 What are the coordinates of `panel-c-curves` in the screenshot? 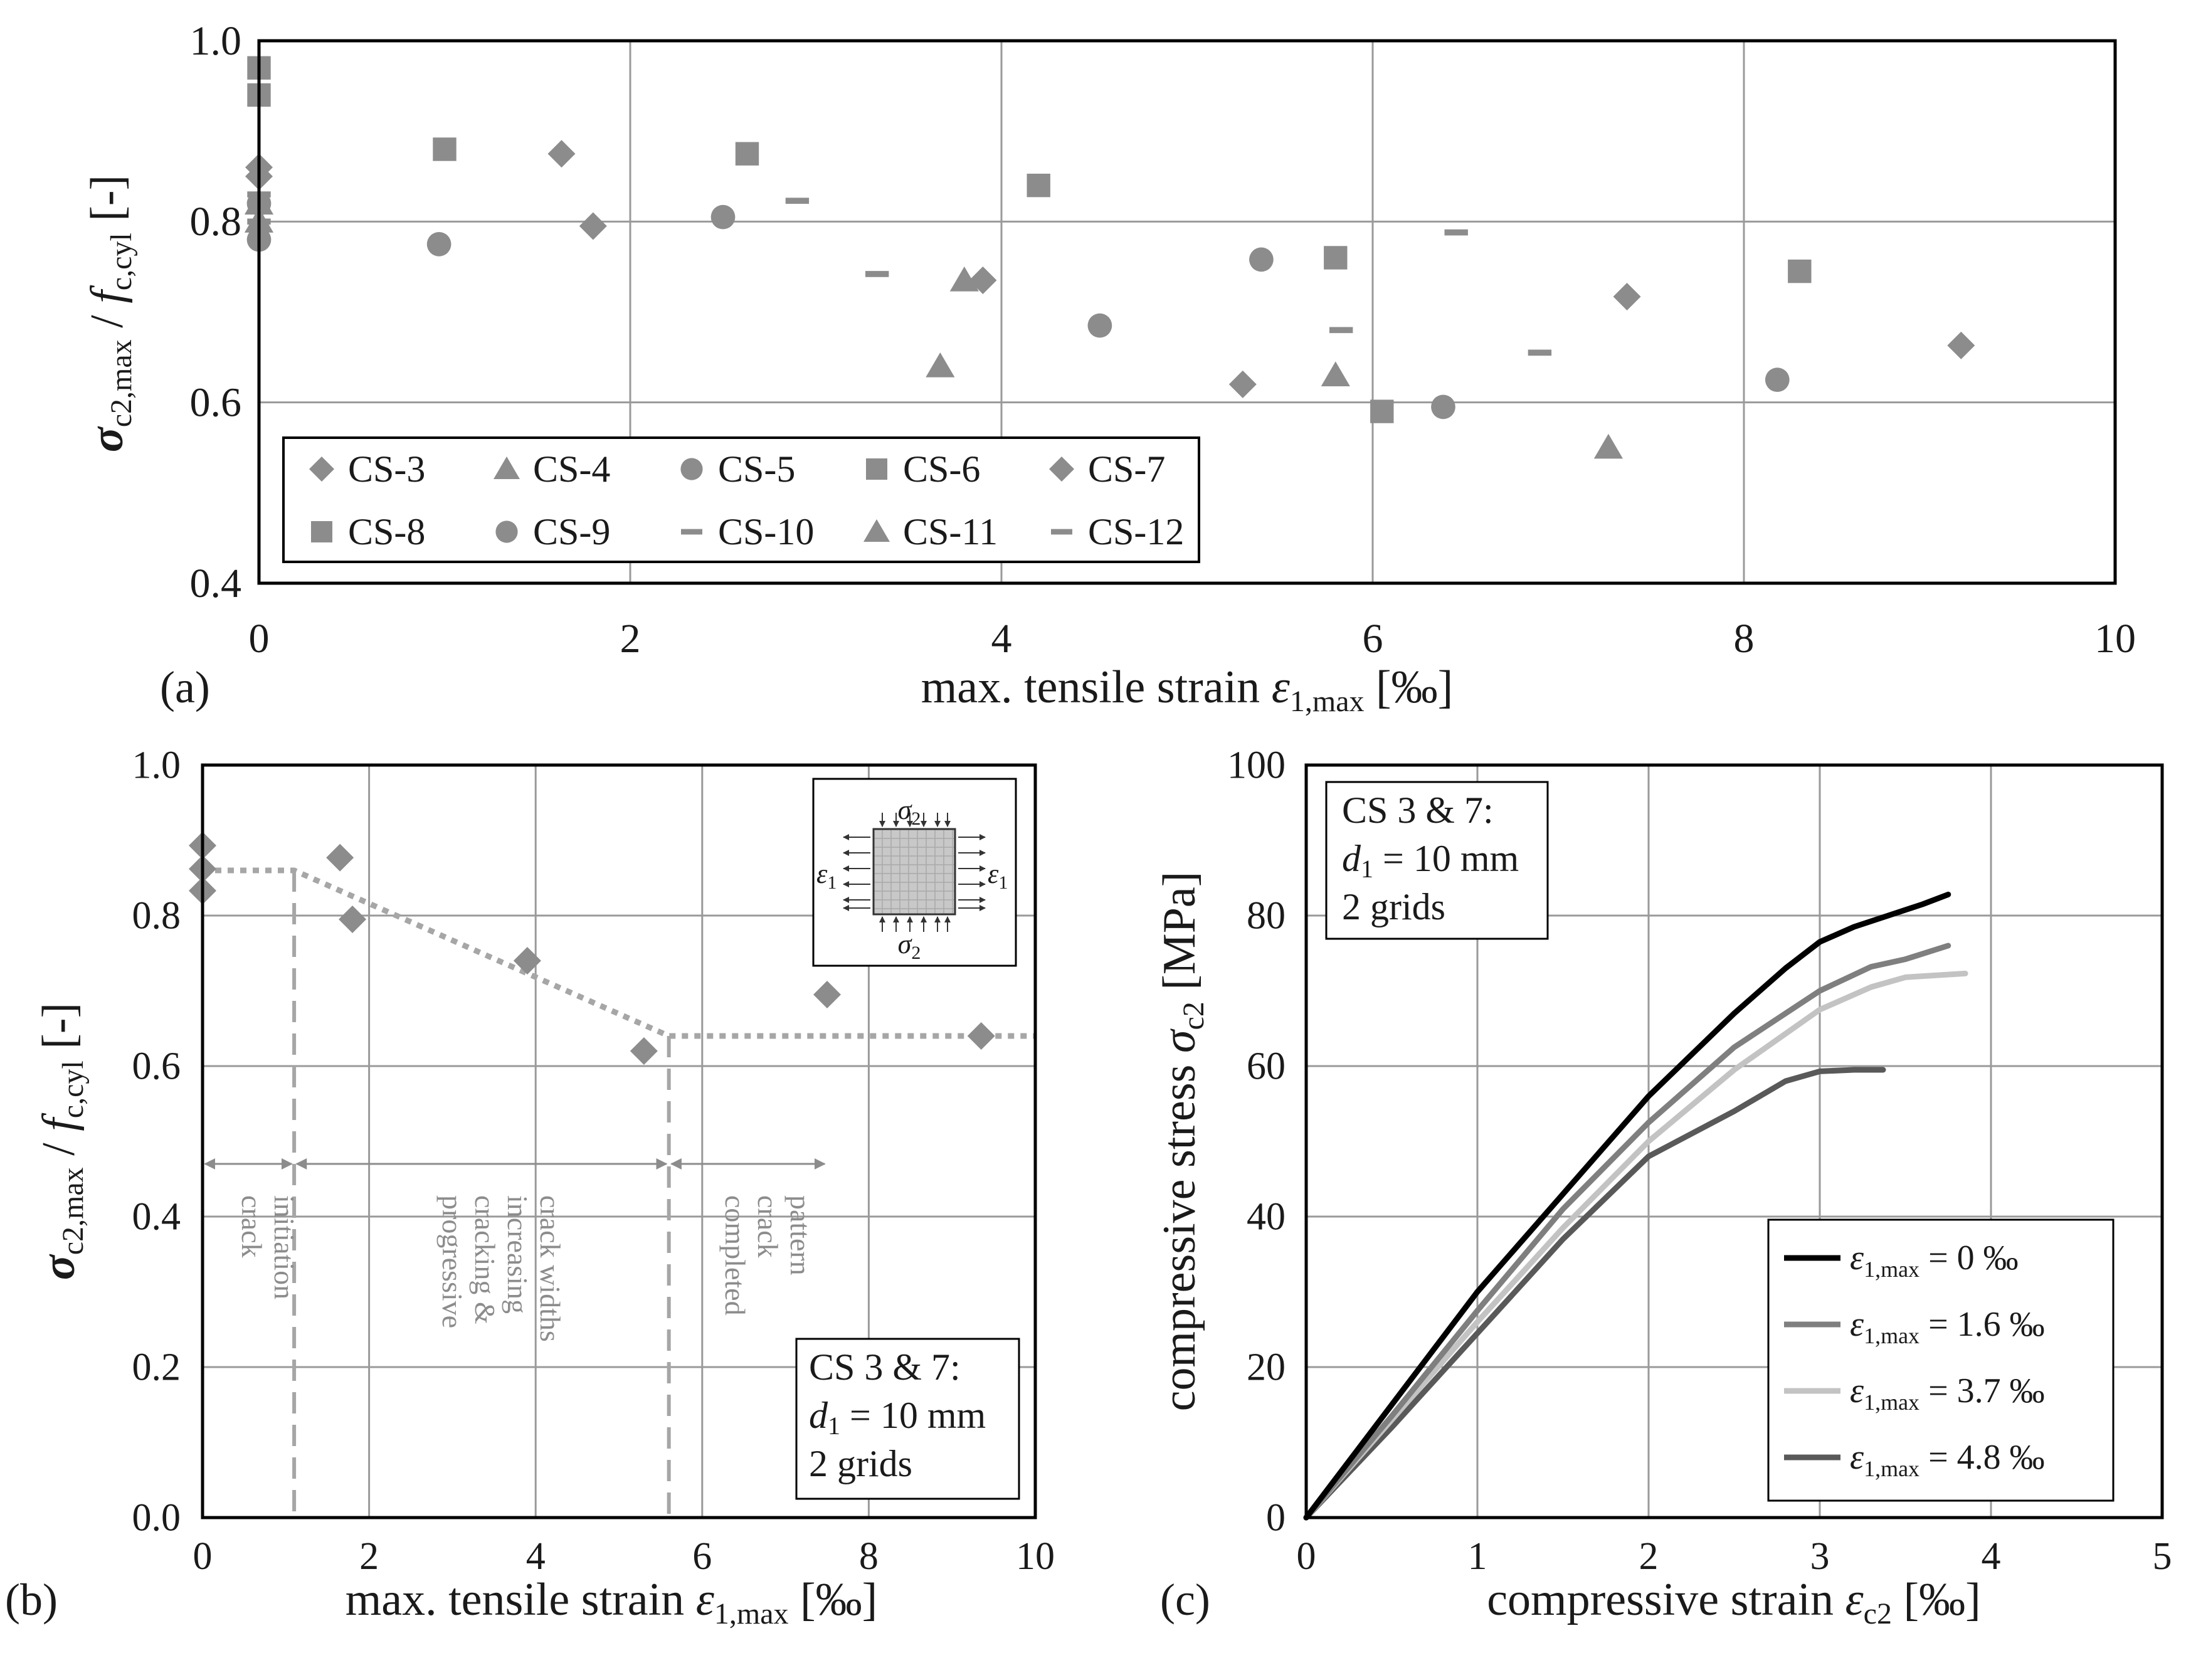 It's located at (1635, 1206).